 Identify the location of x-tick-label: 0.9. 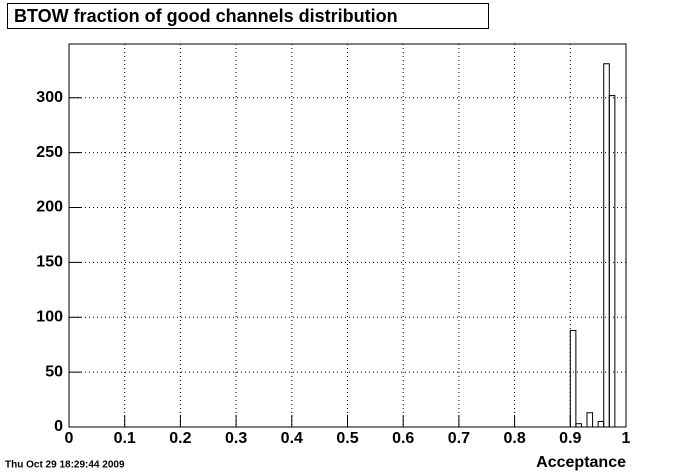
(570, 438).